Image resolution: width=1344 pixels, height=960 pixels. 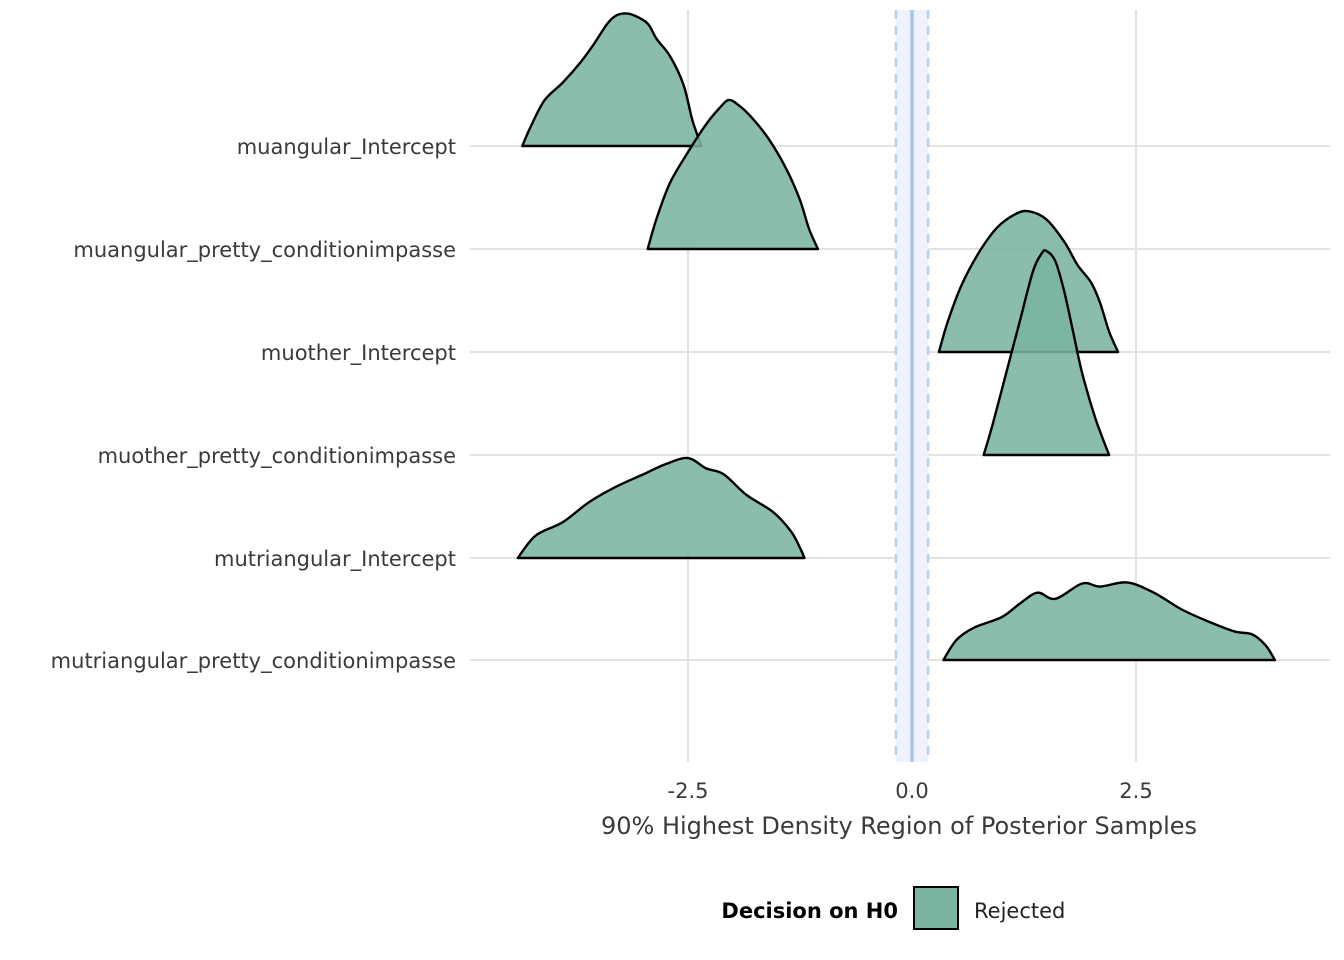 I want to click on rope-region, so click(x=912, y=386).